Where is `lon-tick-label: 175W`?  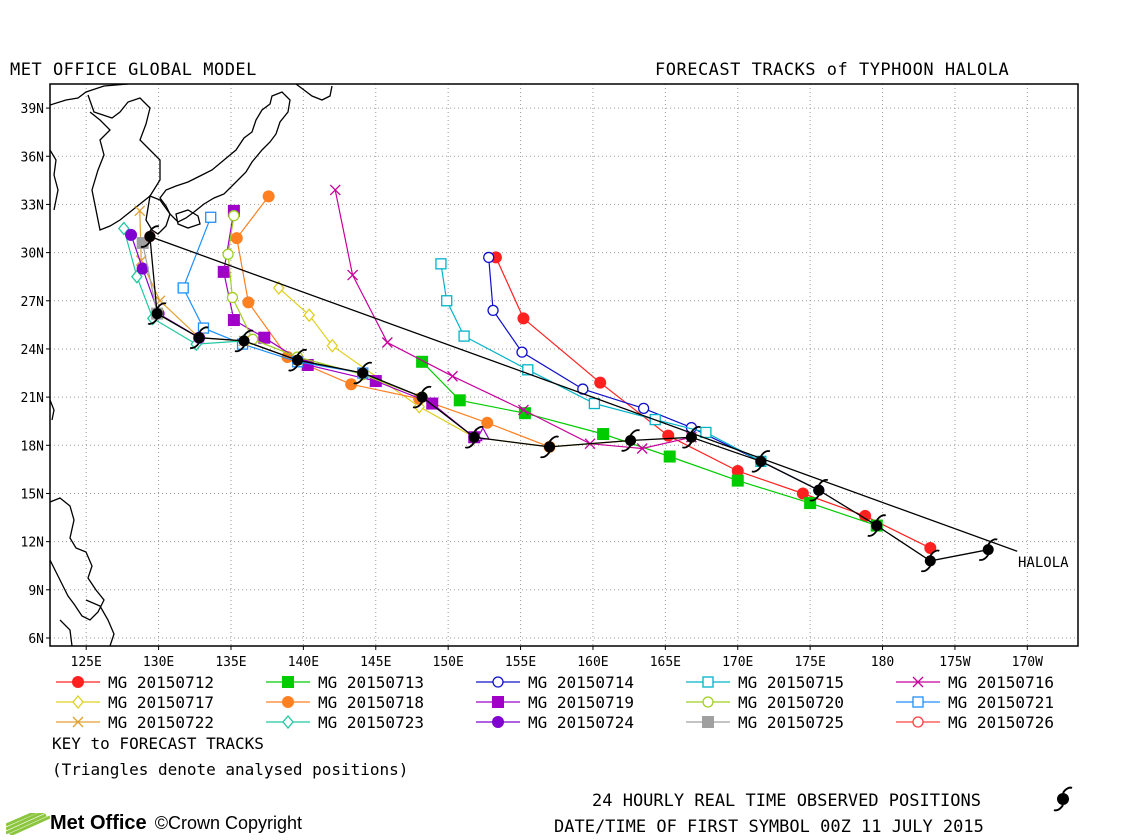 lon-tick-label: 175W is located at coordinates (954, 662).